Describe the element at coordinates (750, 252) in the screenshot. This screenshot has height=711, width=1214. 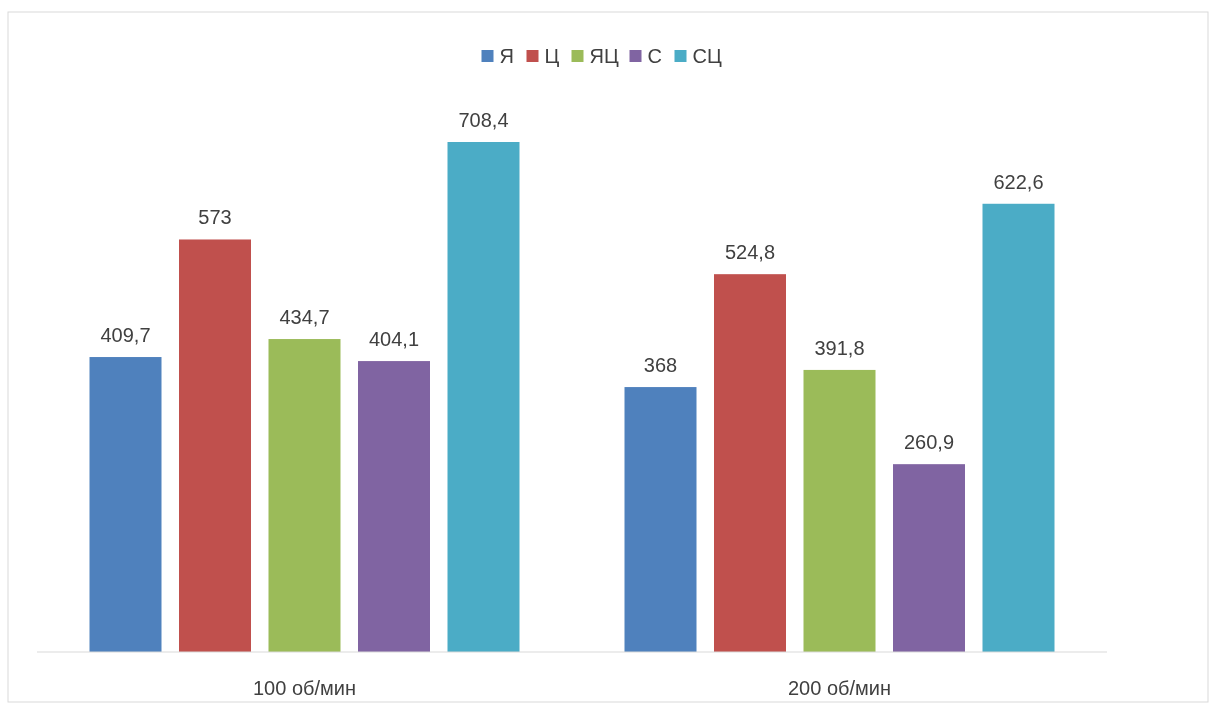
I see `data-label: 524,8` at that location.